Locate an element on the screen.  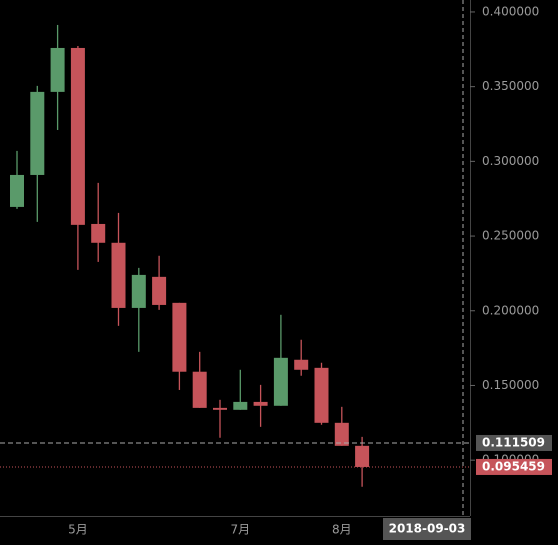
crosshair-date-label: 2018-09-03 is located at coordinates (427, 529).